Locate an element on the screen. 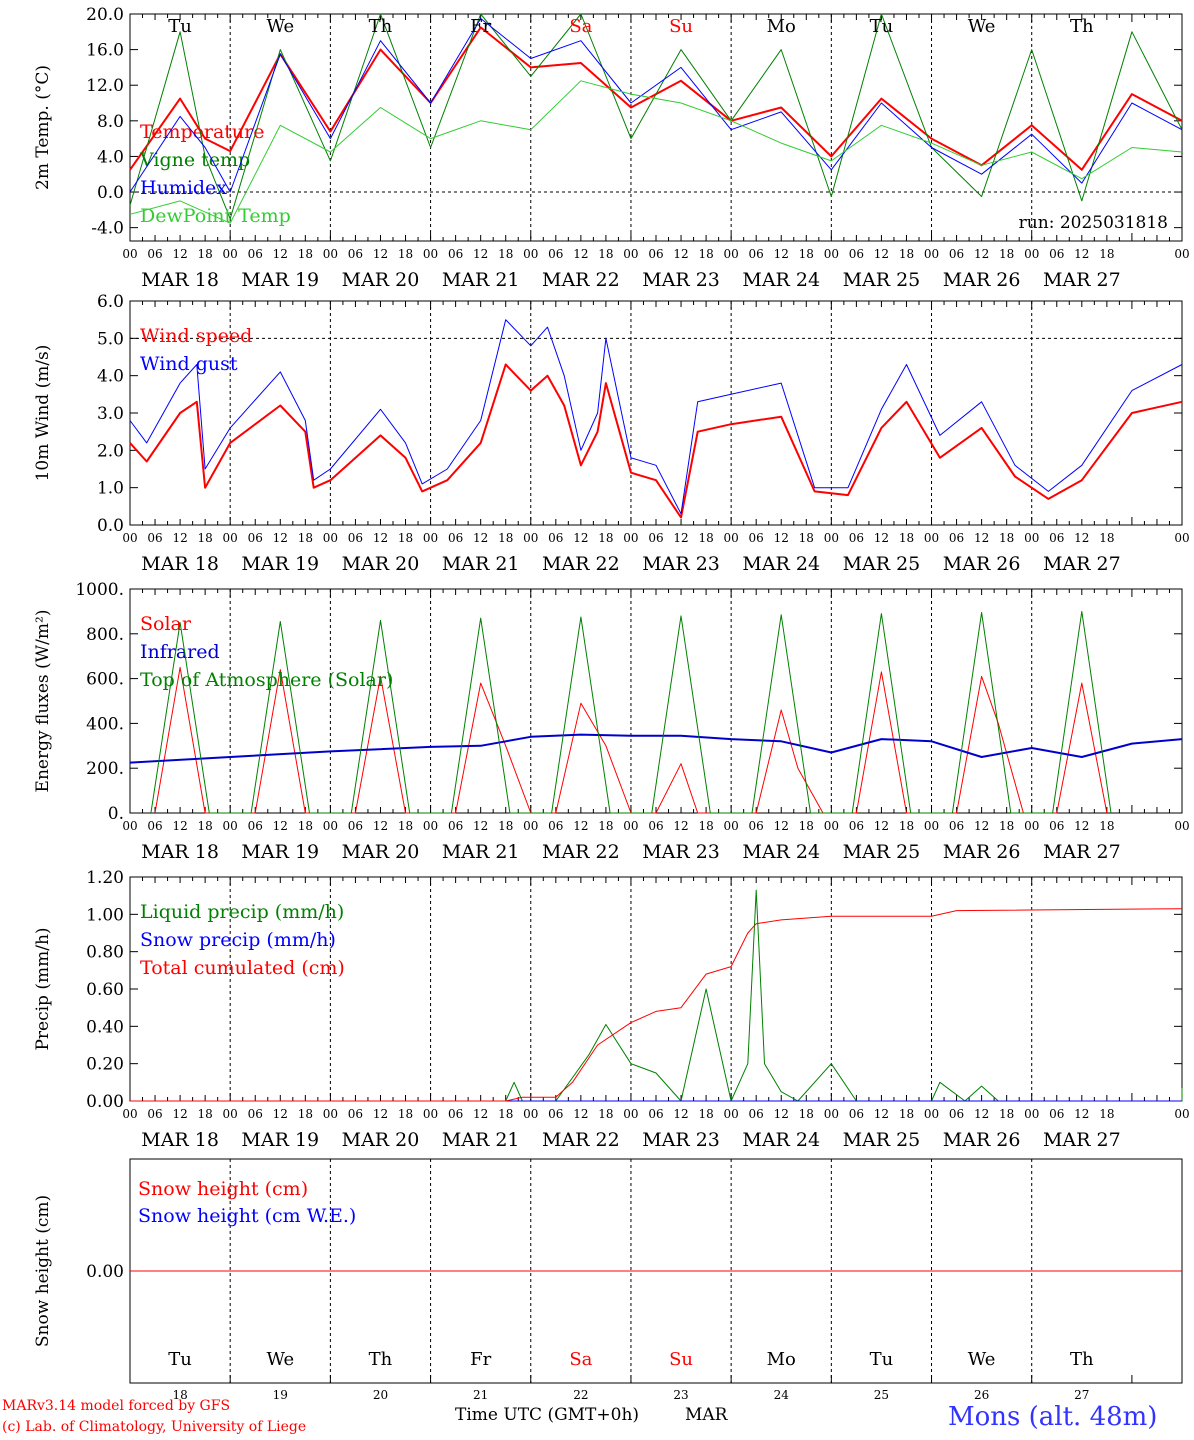  legend-entry: Total cumulated (cm) is located at coordinates (242, 968).